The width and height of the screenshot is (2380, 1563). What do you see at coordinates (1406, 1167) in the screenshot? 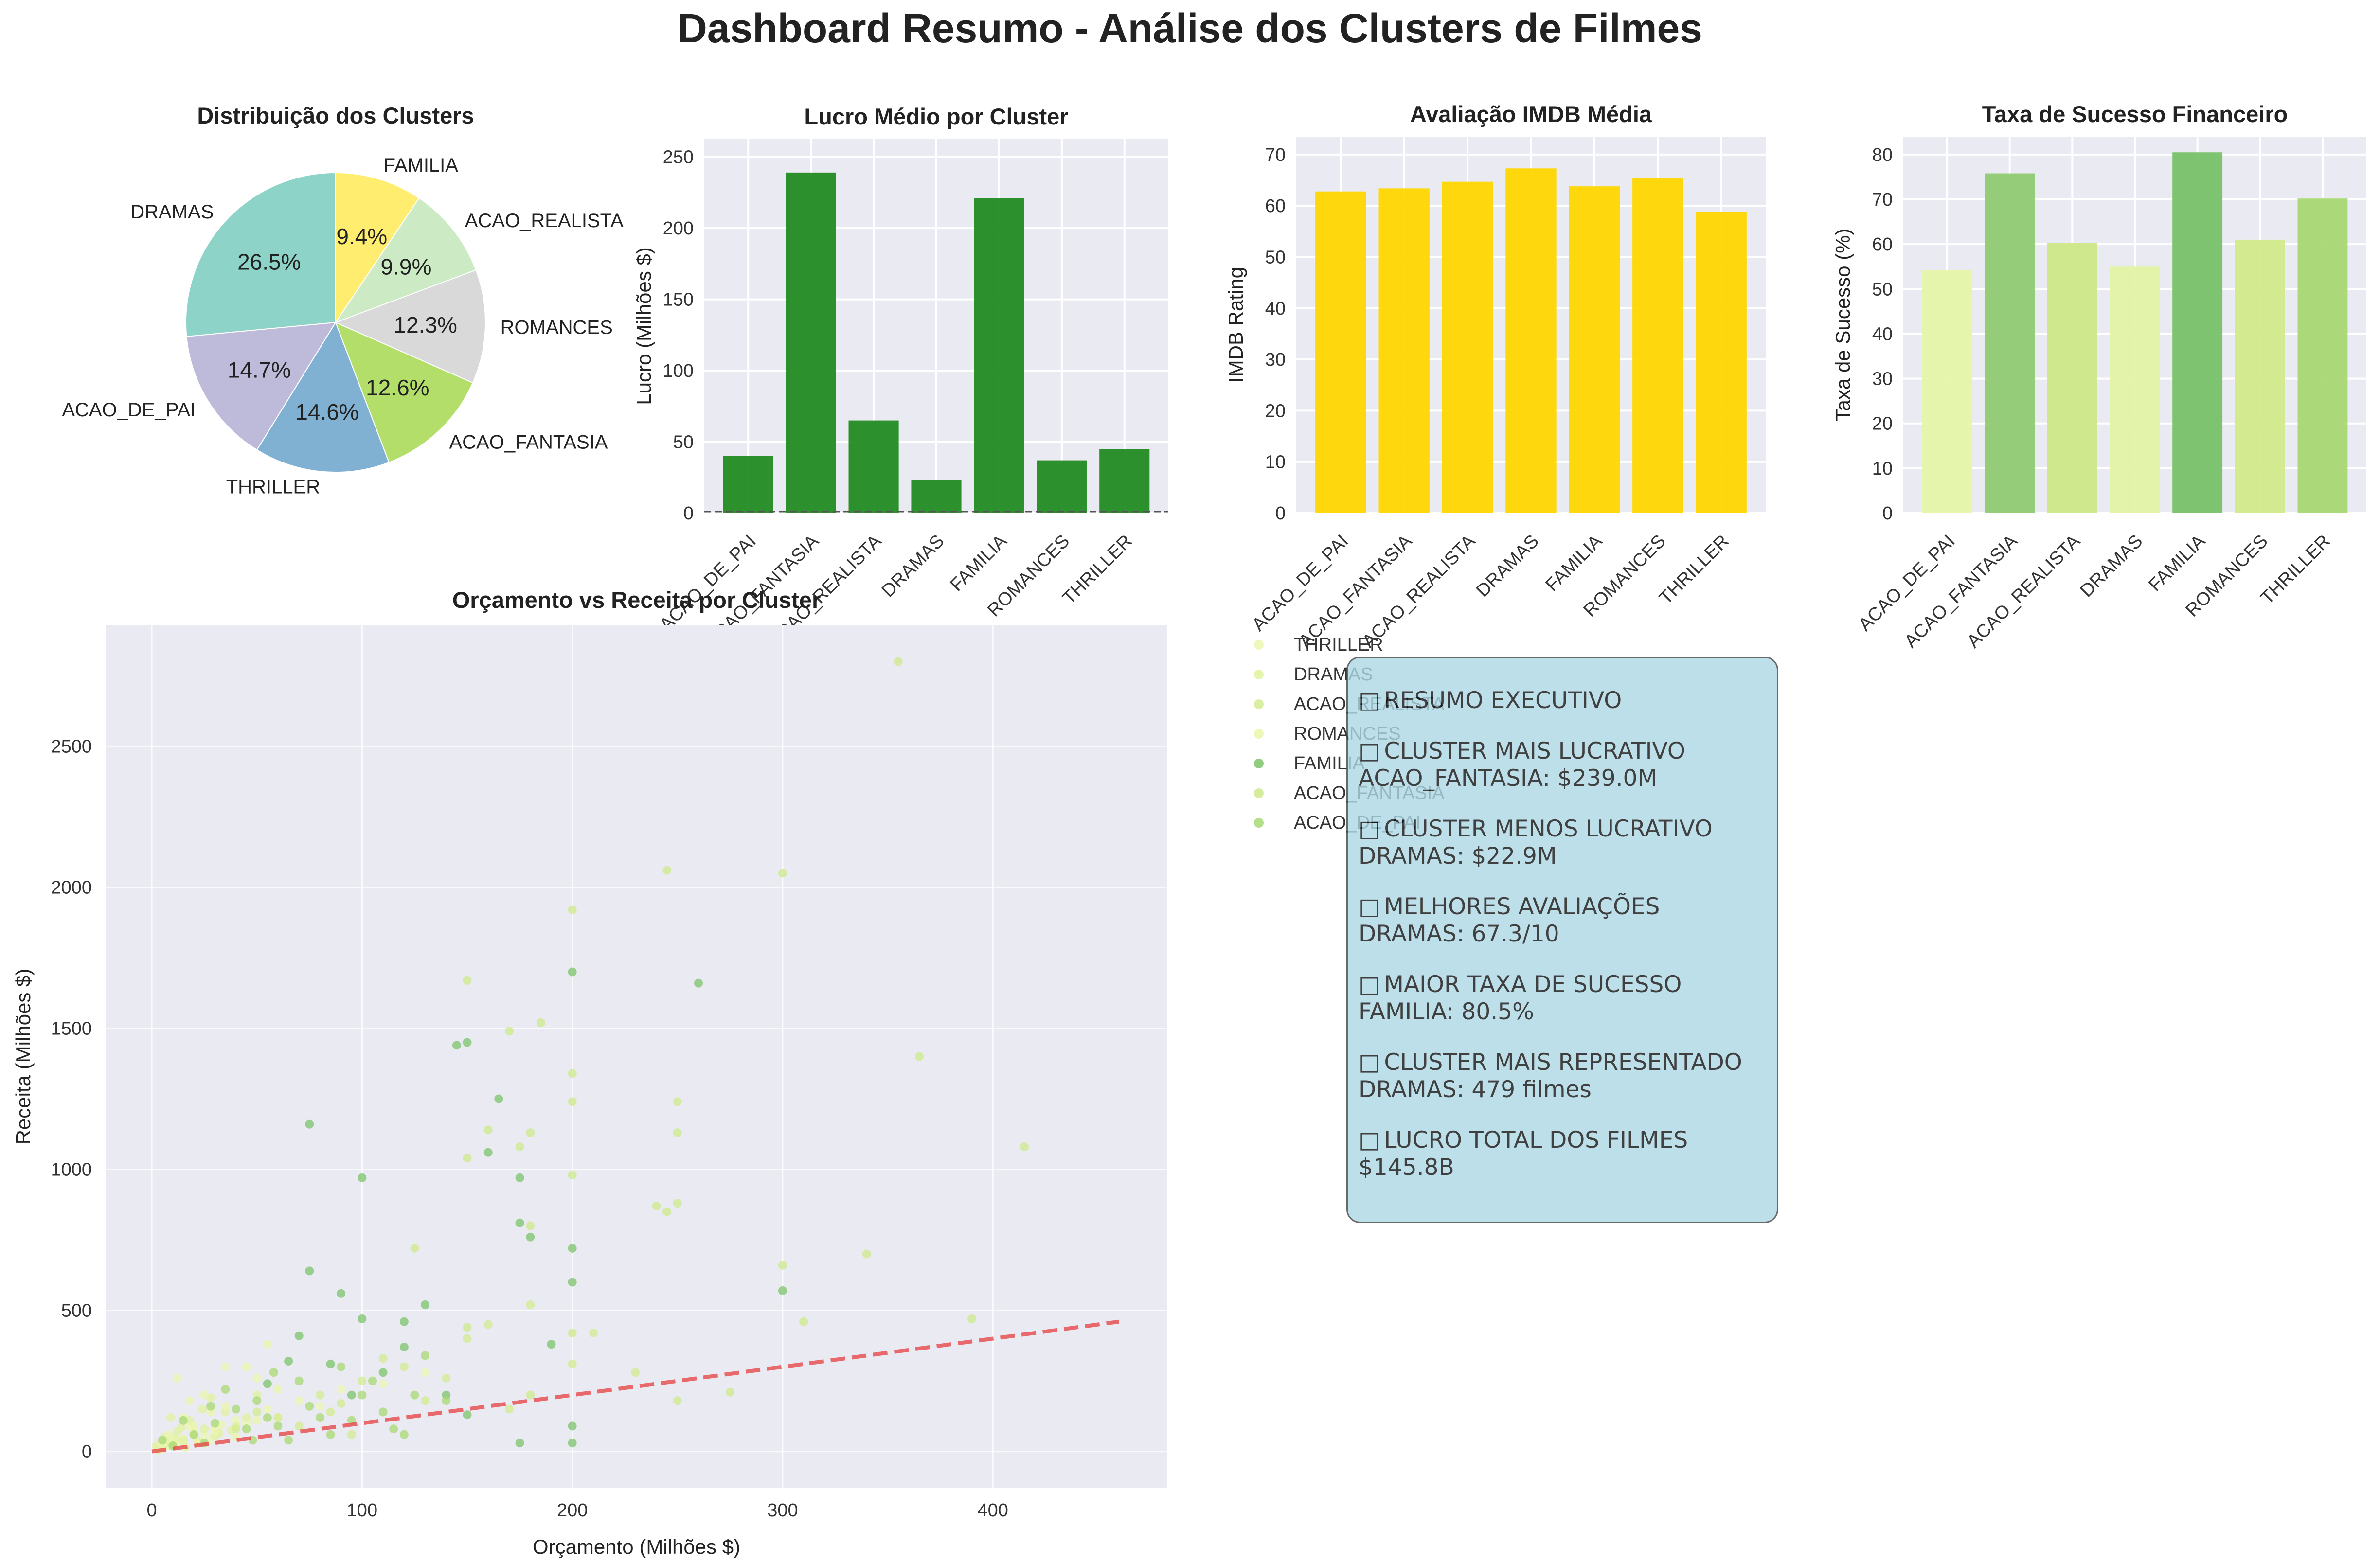
I see `summary-item-value: $145.8B` at bounding box center [1406, 1167].